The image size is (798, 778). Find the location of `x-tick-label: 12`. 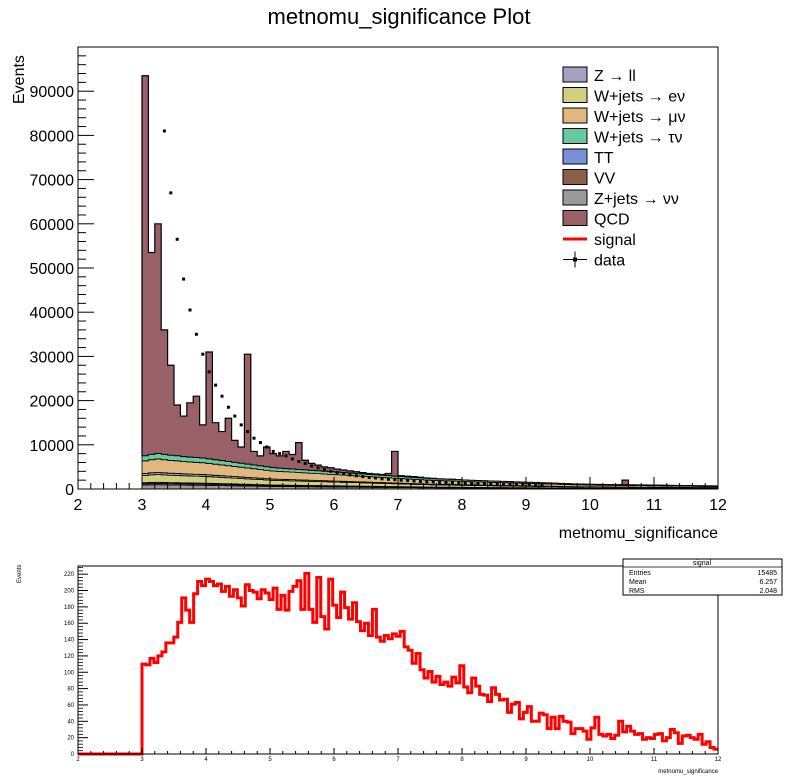

x-tick-label: 12 is located at coordinates (718, 505).